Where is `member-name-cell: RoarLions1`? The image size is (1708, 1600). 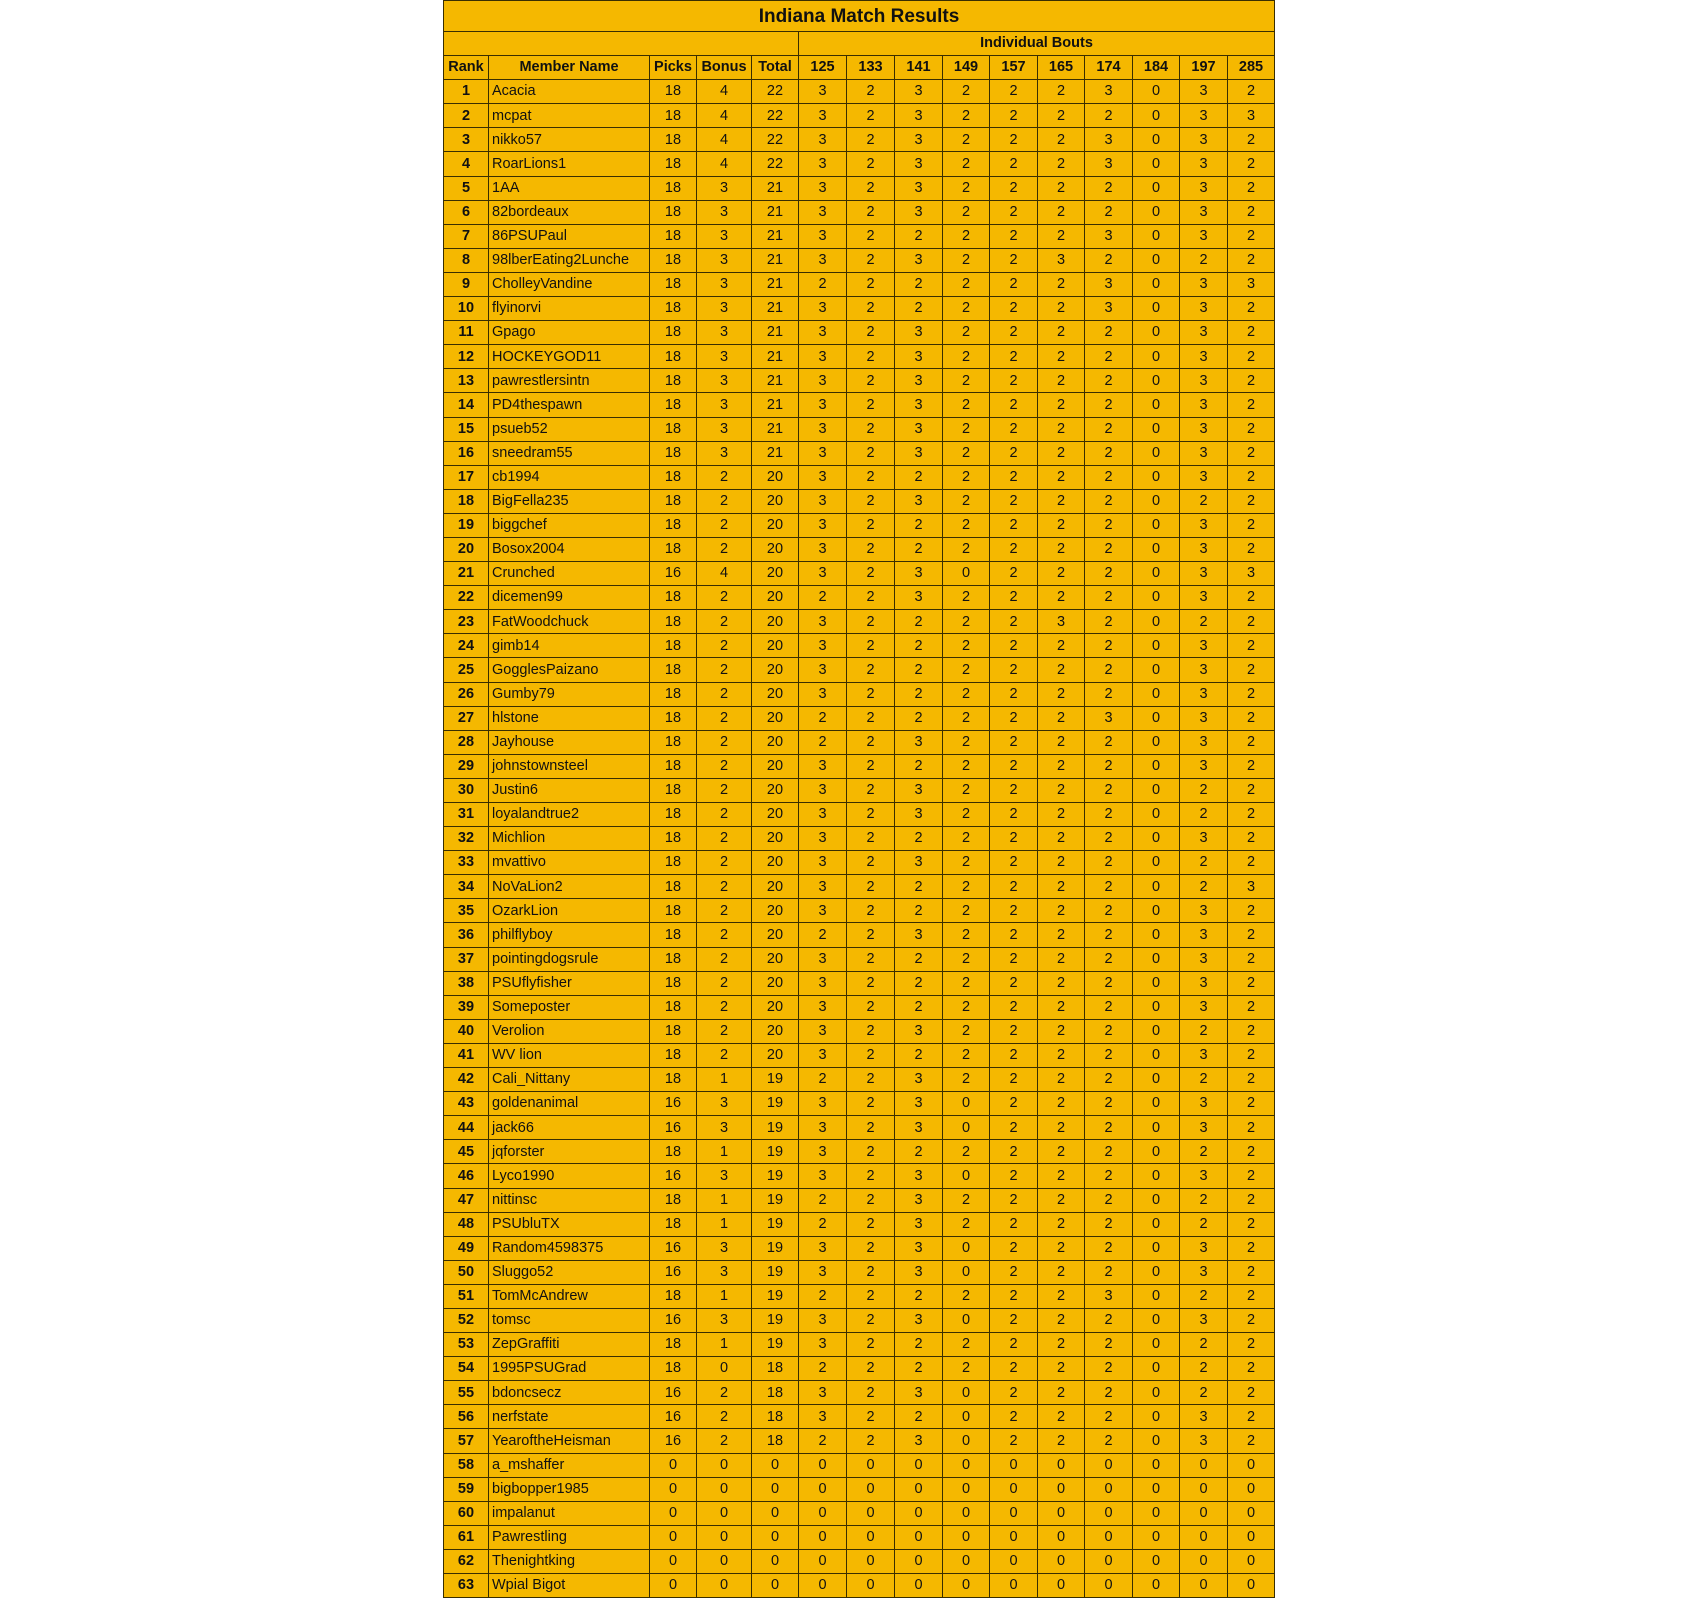 member-name-cell: RoarLions1 is located at coordinates (569, 164).